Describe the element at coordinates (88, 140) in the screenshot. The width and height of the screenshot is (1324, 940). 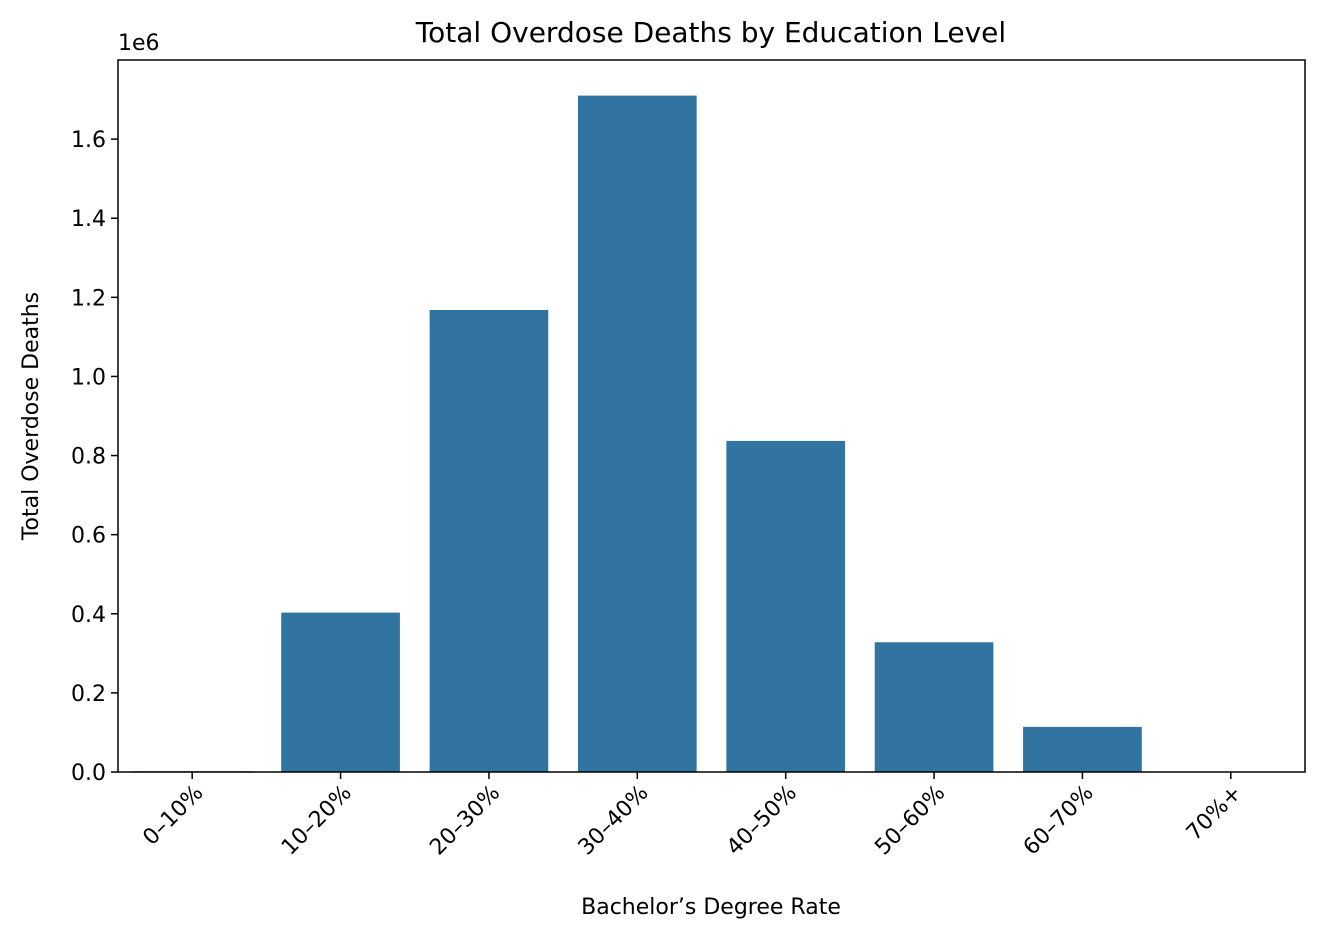
I see `y-tick-label: 1.6` at that location.